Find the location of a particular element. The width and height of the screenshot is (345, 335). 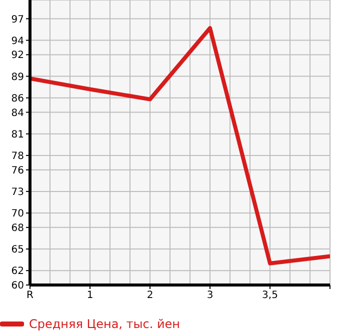

y-tick-label: 89 is located at coordinates (17, 77).